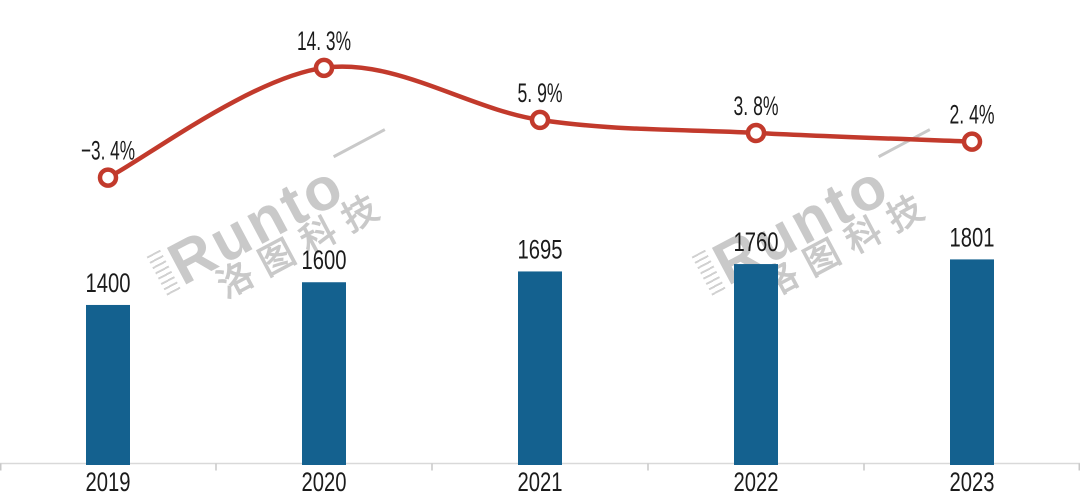 The height and width of the screenshot is (504, 1080). Describe the element at coordinates (972, 482) in the screenshot. I see `x-axis-label-2023: 2023` at that location.